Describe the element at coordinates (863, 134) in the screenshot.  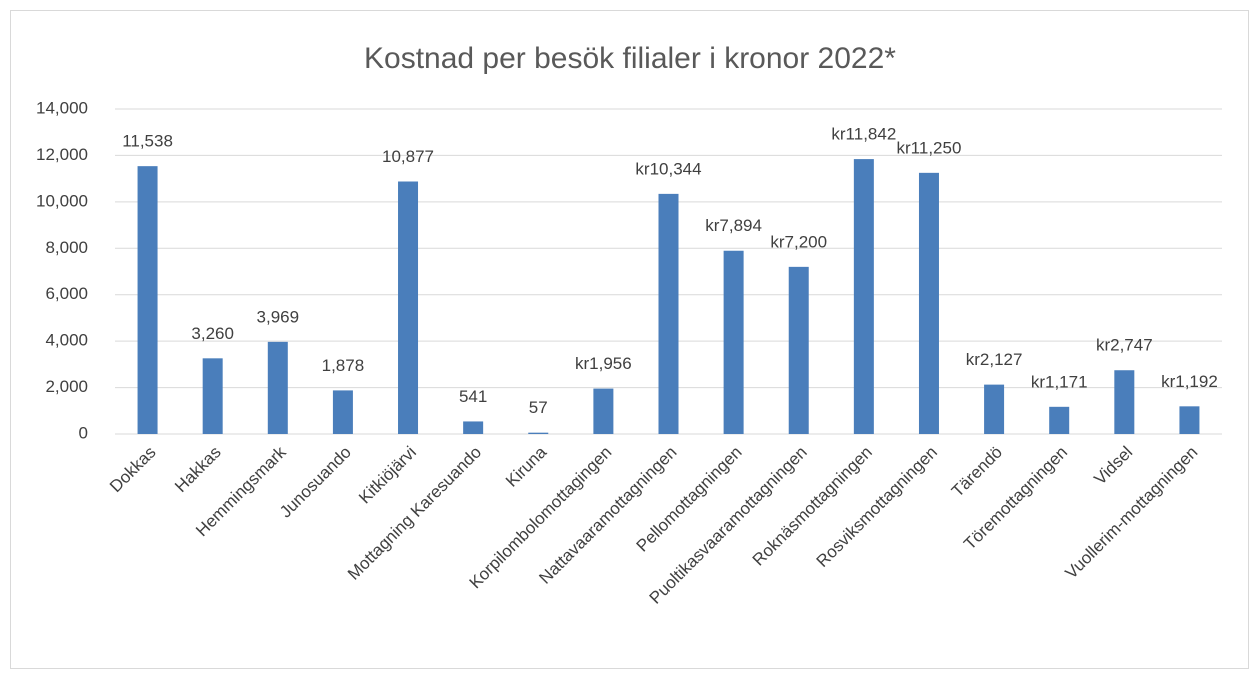
I see `value-label: kr11,842` at that location.